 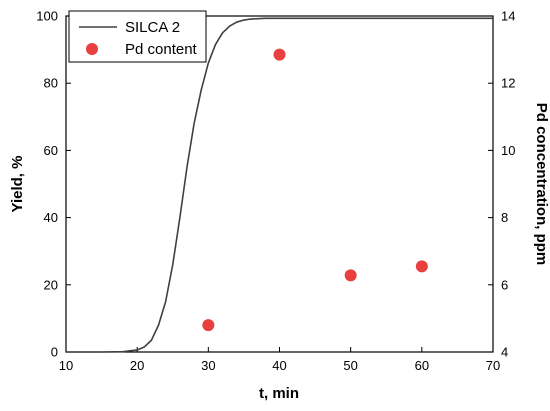 I want to click on x-tick-label: 50, so click(x=350, y=365).